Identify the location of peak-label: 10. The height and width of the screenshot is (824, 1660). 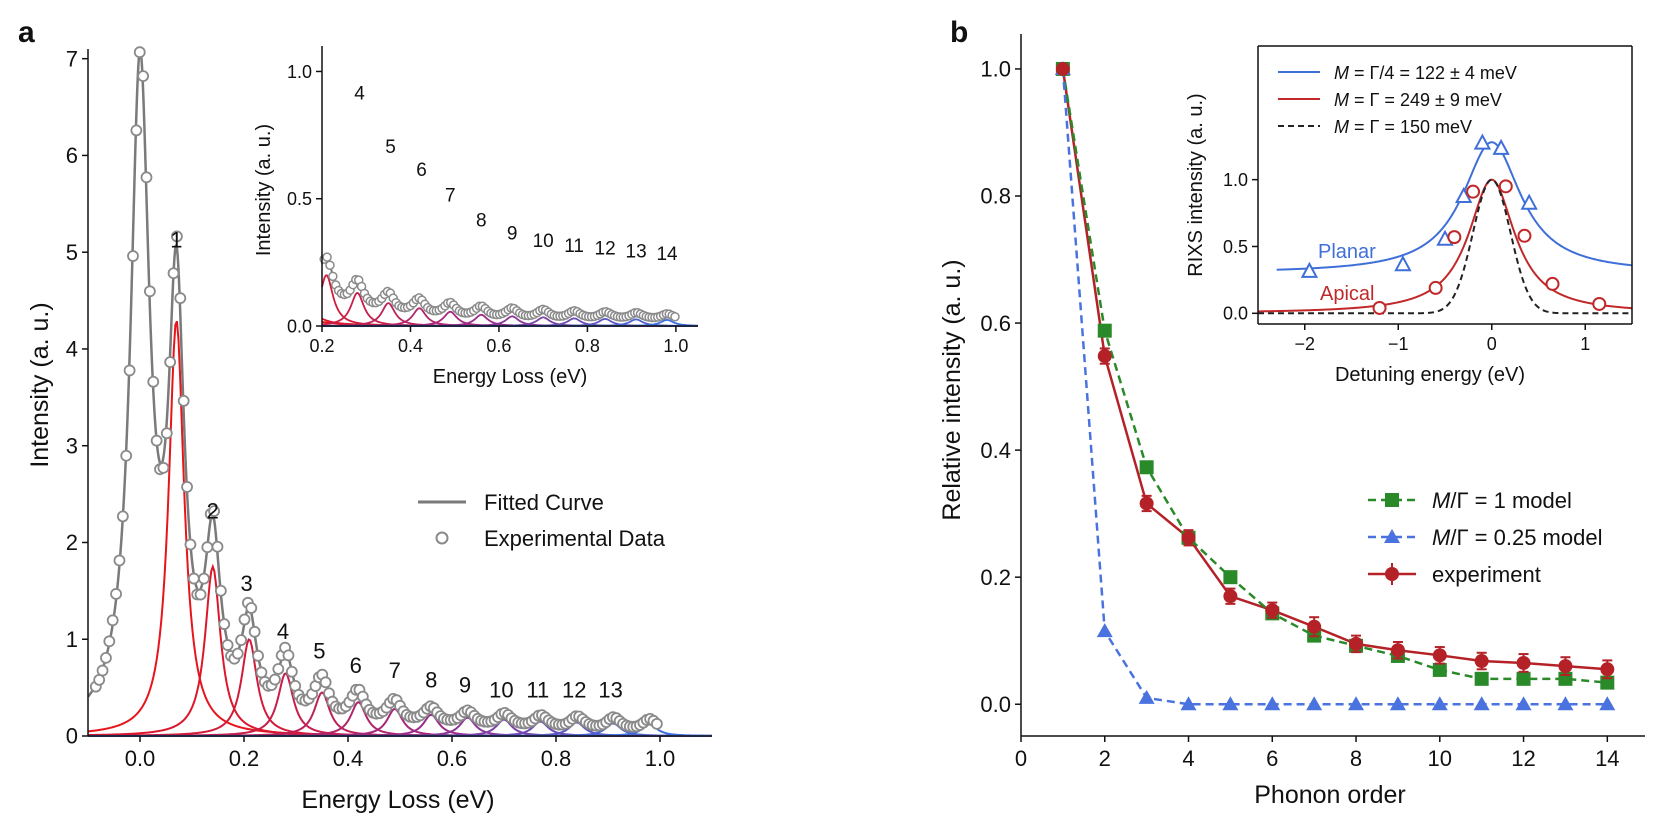
(501, 689).